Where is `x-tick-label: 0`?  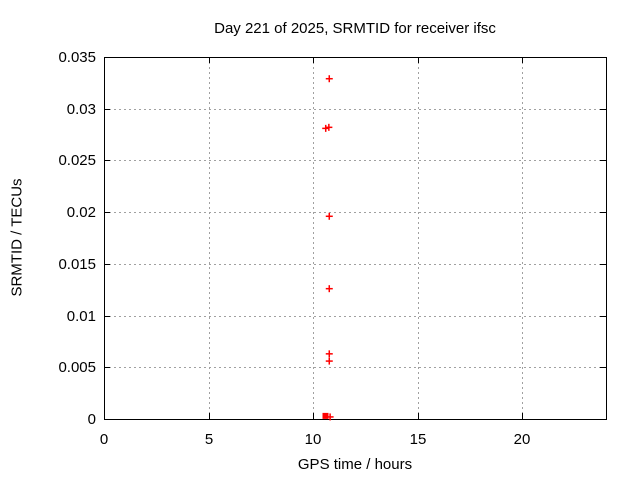
x-tick-label: 0 is located at coordinates (104, 439).